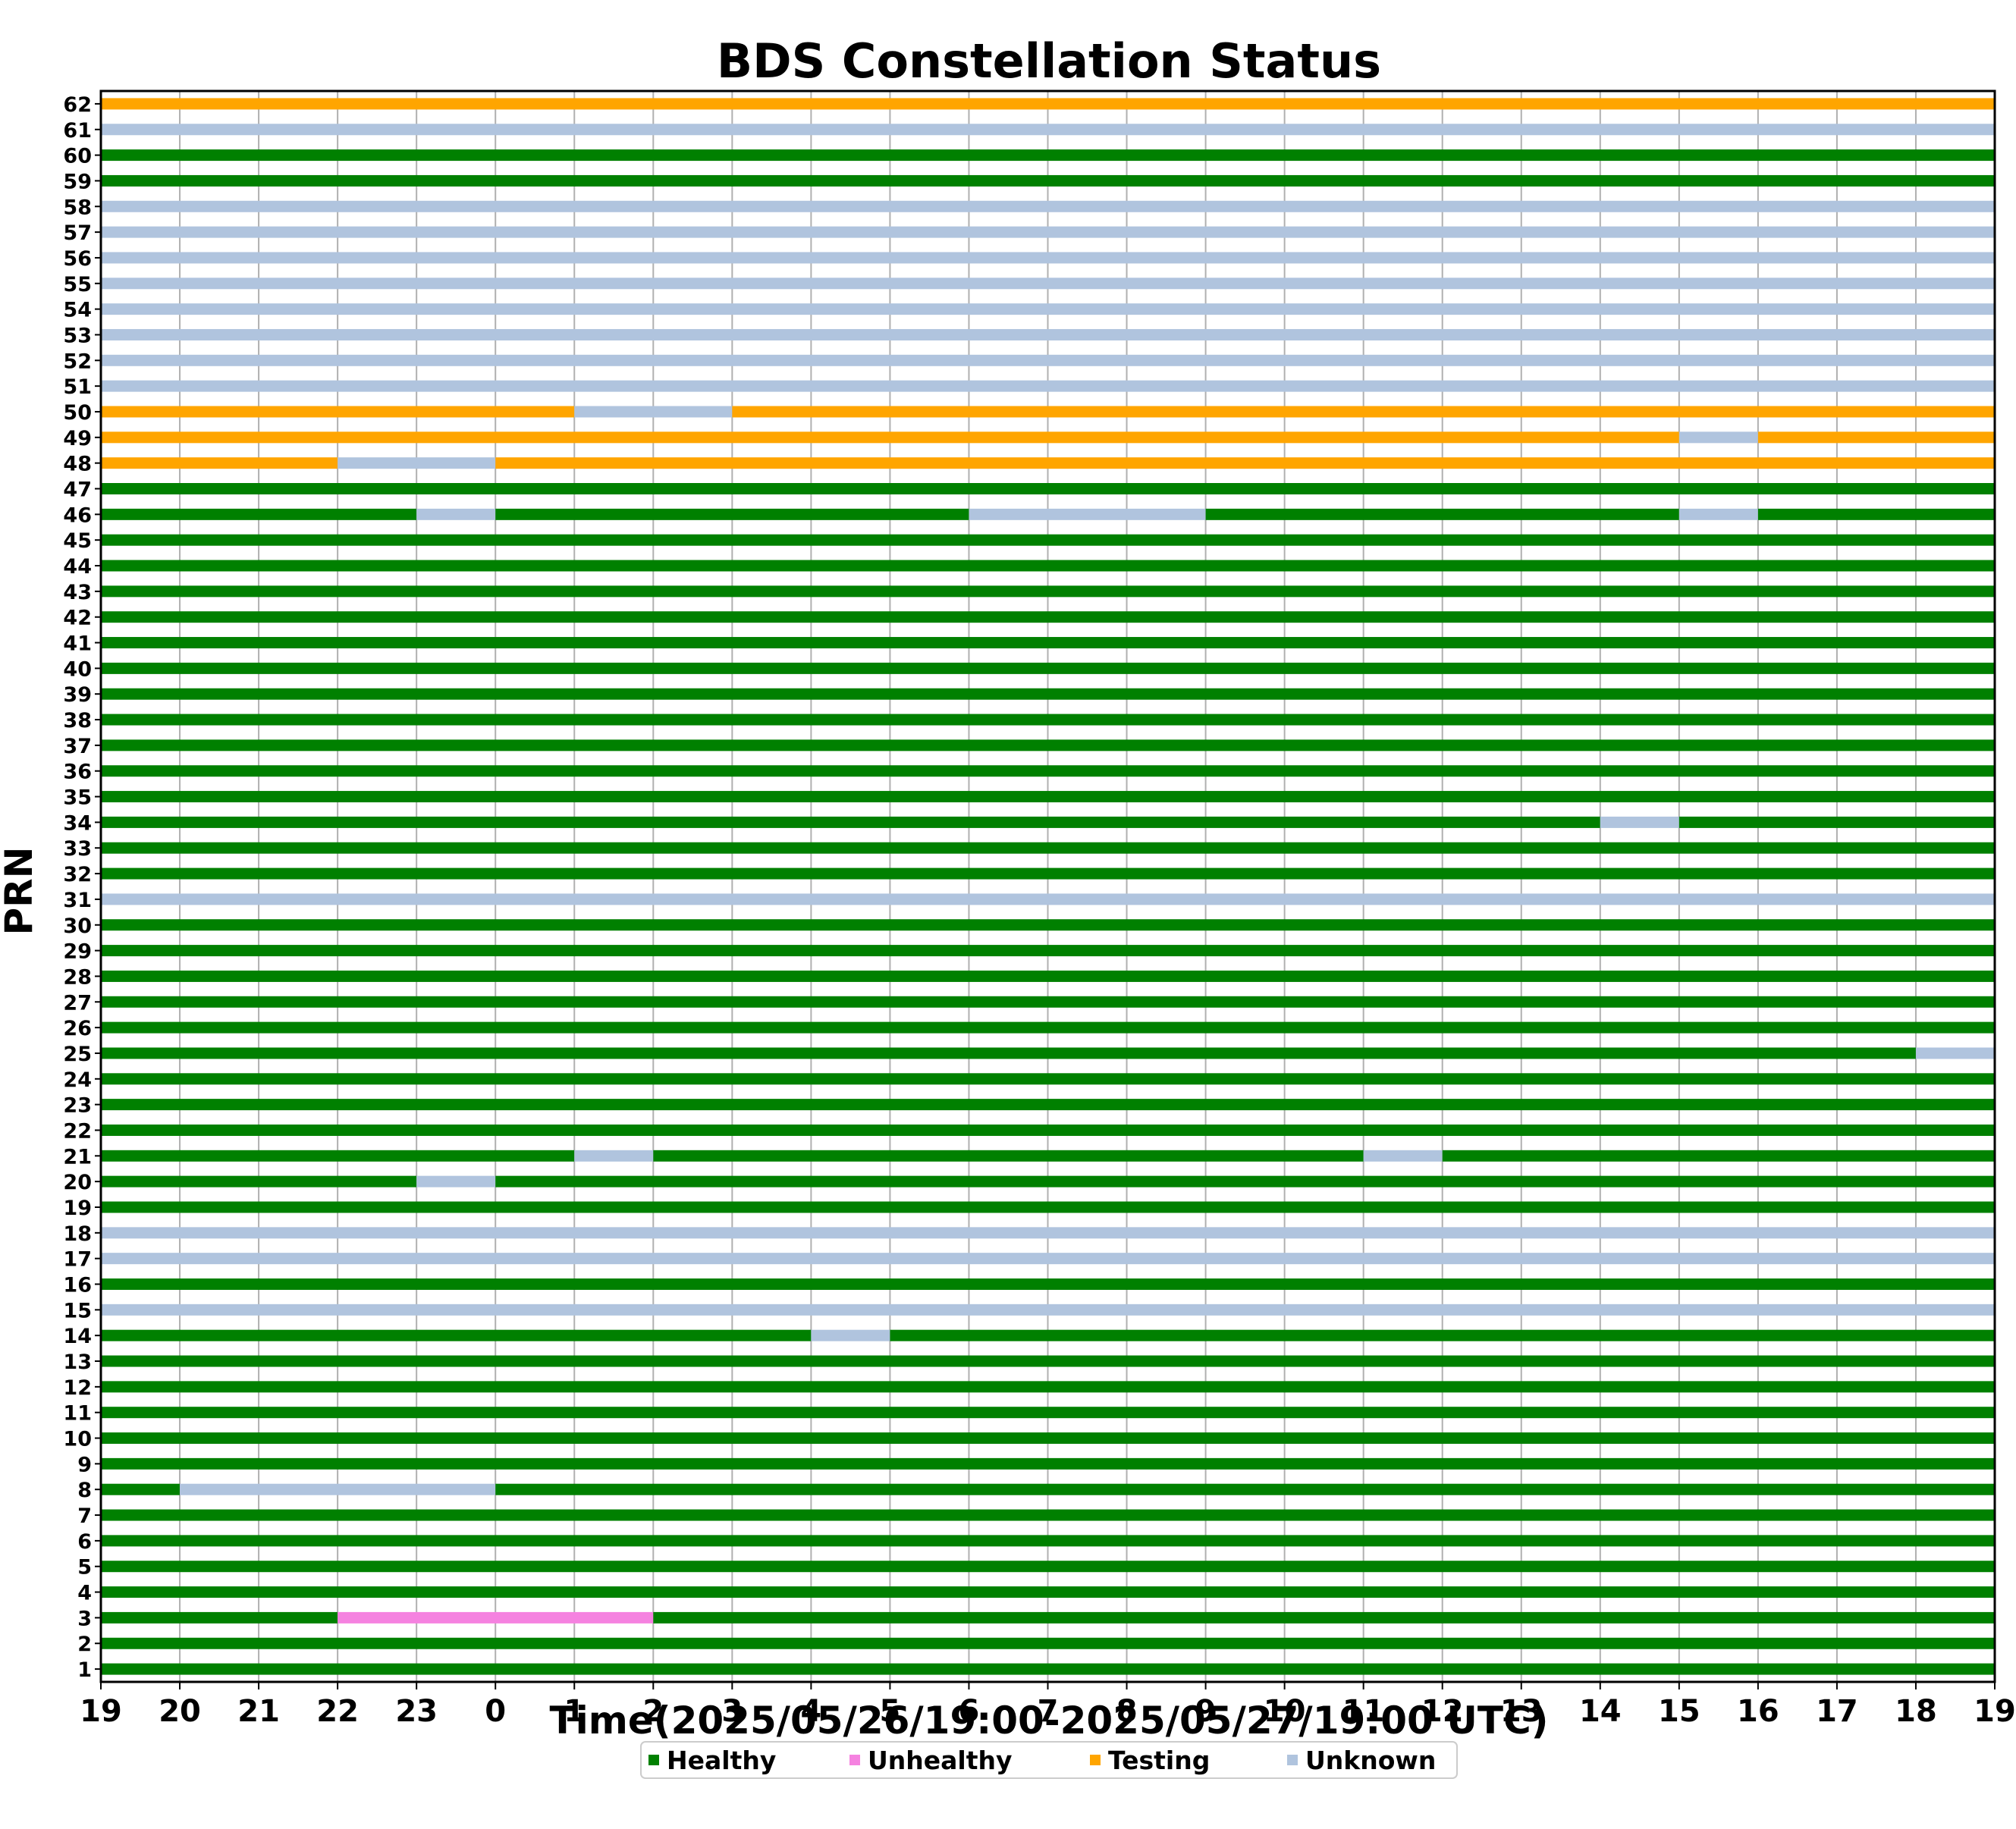  What do you see at coordinates (1601, 1711) in the screenshot?
I see `x-tick-label: 14` at bounding box center [1601, 1711].